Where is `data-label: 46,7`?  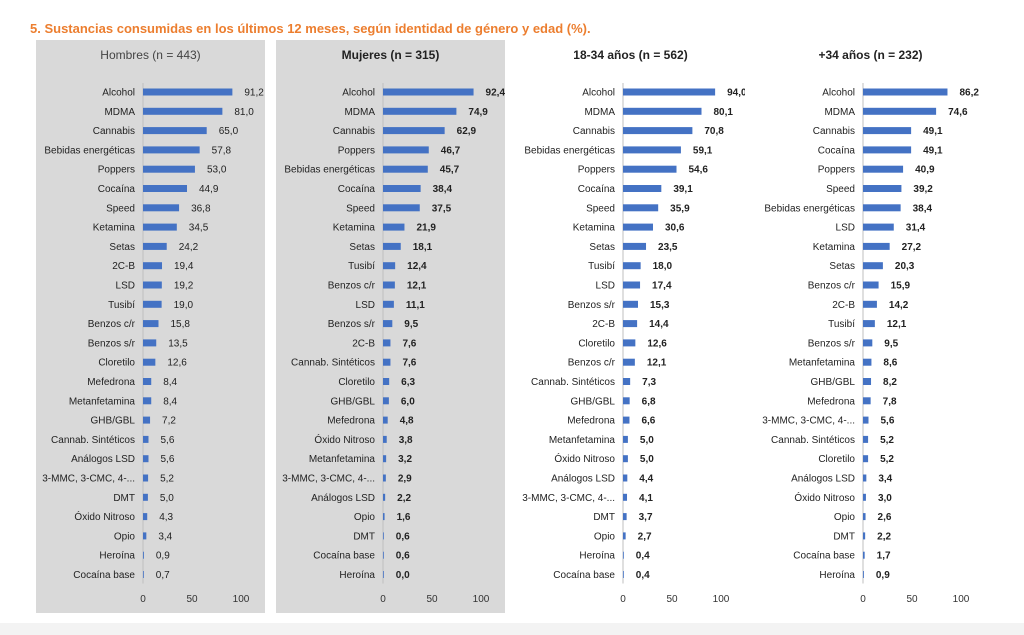
data-label: 46,7 is located at coordinates (451, 150).